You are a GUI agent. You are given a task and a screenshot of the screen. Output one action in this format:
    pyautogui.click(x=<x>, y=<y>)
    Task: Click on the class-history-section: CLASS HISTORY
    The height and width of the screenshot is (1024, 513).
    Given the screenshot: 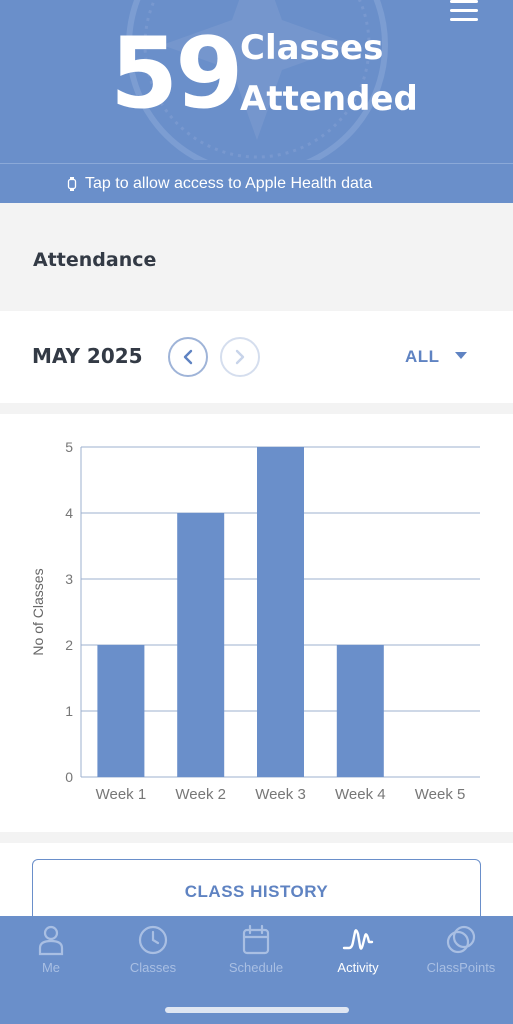 What is the action you would take?
    pyautogui.click(x=256, y=886)
    